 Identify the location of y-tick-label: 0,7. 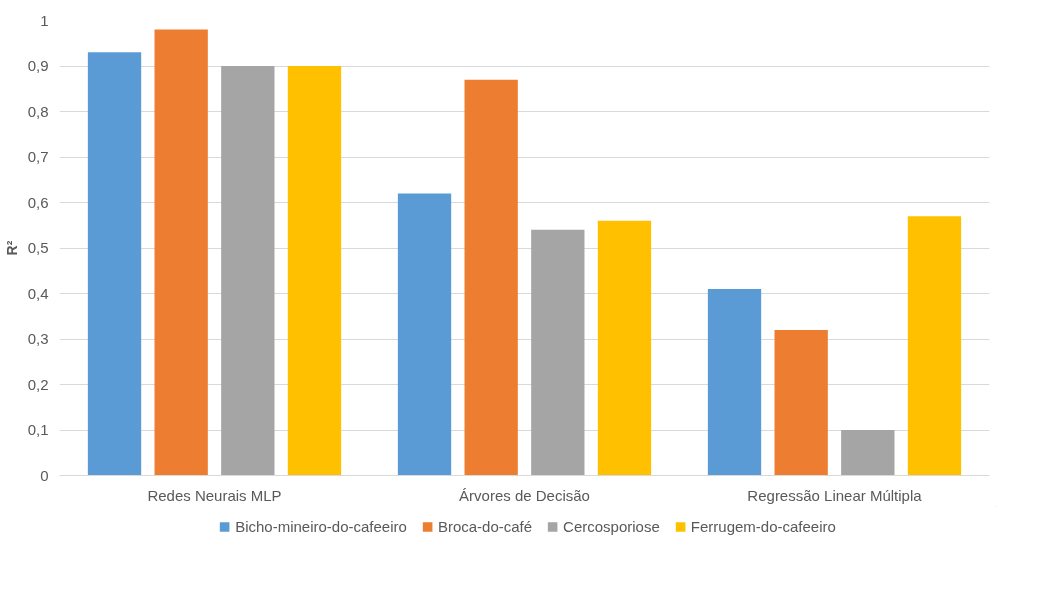
(38, 156).